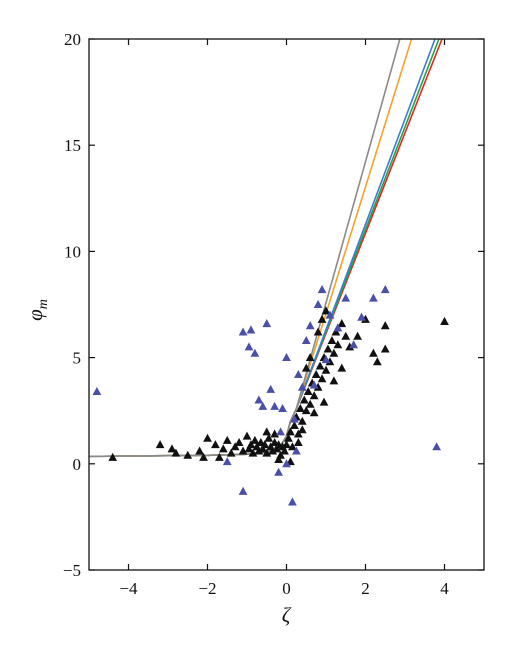 The image size is (517, 660). I want to click on y-tick-label: −5, so click(72, 570).